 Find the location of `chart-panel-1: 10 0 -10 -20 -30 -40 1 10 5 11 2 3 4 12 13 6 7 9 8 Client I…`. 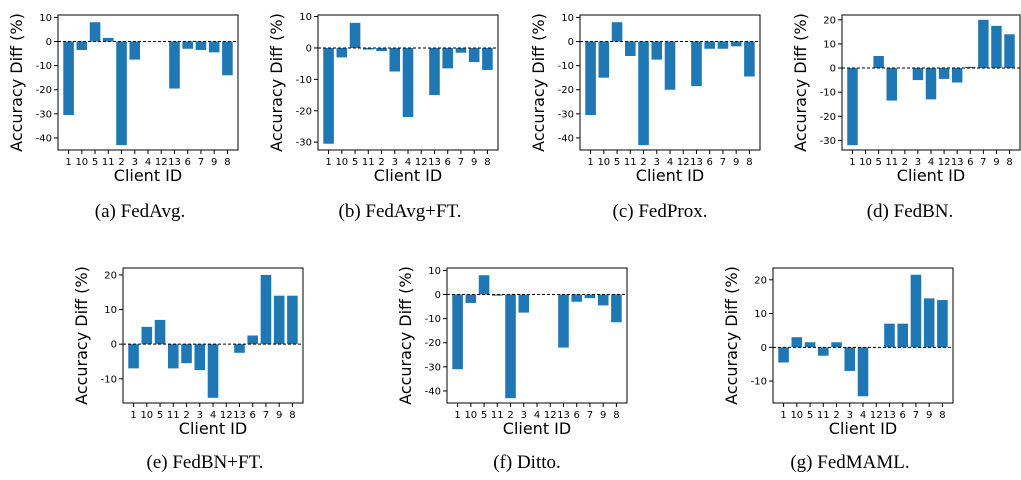

chart-panel-1: 10 0 -10 -20 -30 -40 1 10 5 11 2 3 4 12 13 6 7 9 8 Client I… is located at coordinates (123, 117).